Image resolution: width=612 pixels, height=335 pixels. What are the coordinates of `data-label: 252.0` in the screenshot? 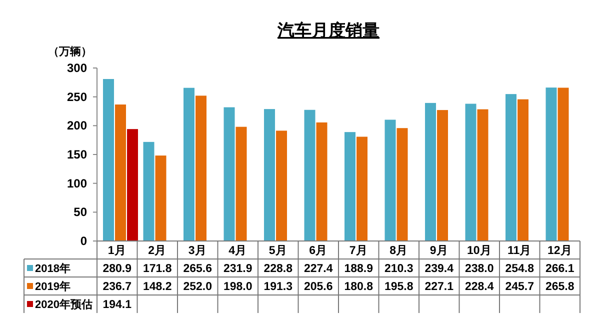 It's located at (197, 287).